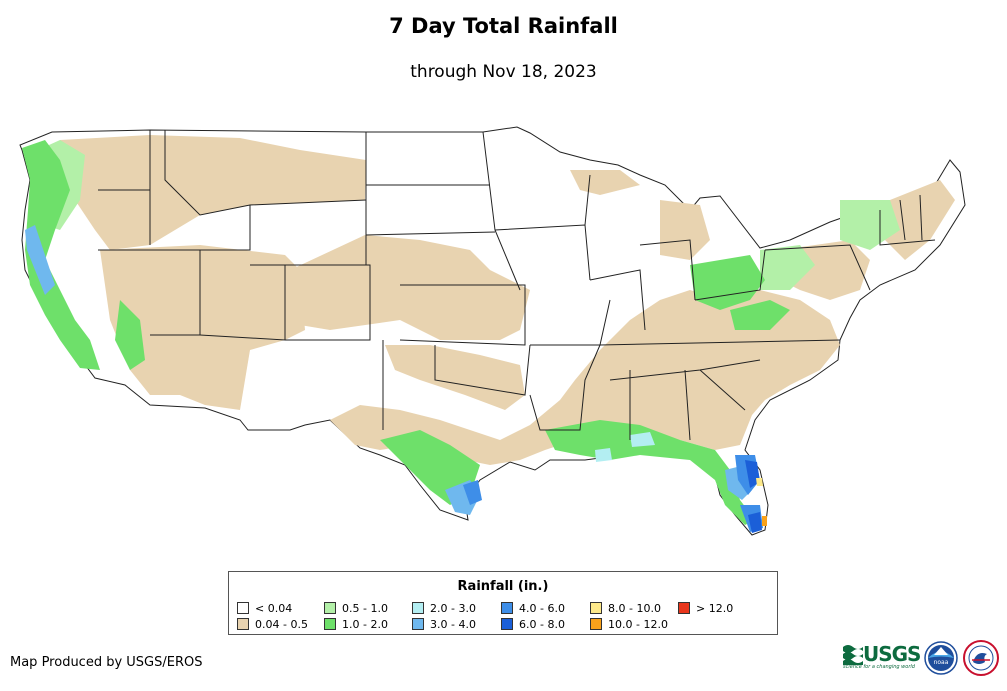 Image resolution: width=1007 pixels, height=691 pixels. I want to click on legend-label: 6.0 - 8.0, so click(542, 624).